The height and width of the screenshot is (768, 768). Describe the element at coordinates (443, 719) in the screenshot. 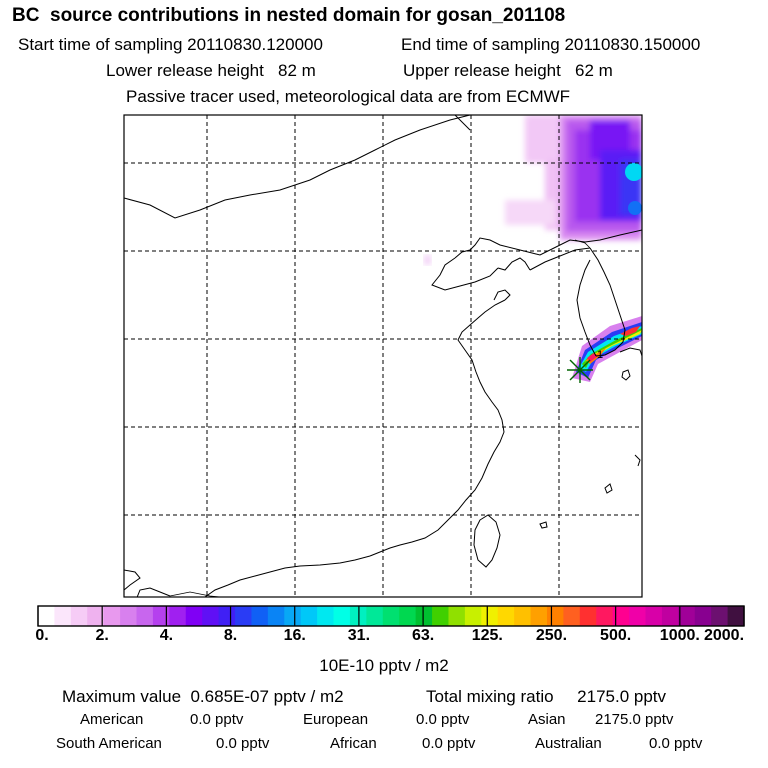

I see `region-value-european: 0.0 pptv` at that location.